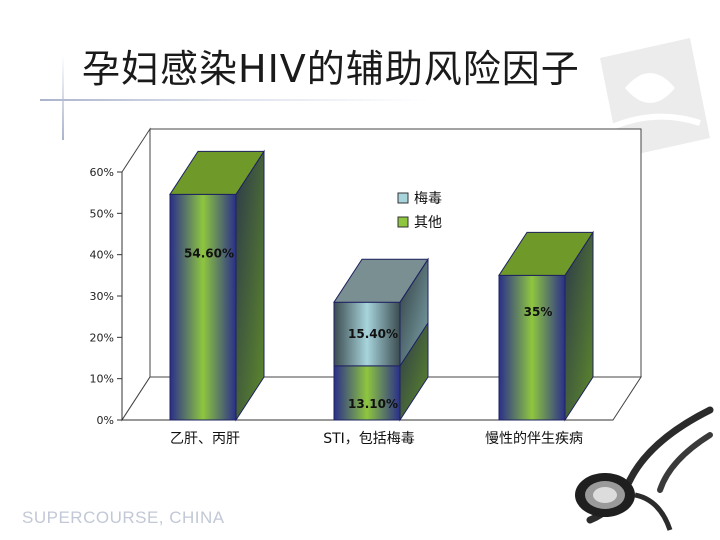 The image size is (720, 540). What do you see at coordinates (102, 255) in the screenshot?
I see `y-tick-label: 40%` at bounding box center [102, 255].